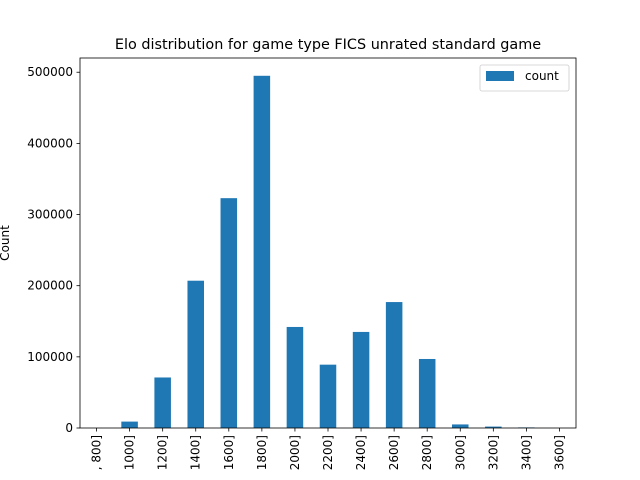  Describe the element at coordinates (526, 452) in the screenshot. I see `x-tick-label: 3400]` at that location.